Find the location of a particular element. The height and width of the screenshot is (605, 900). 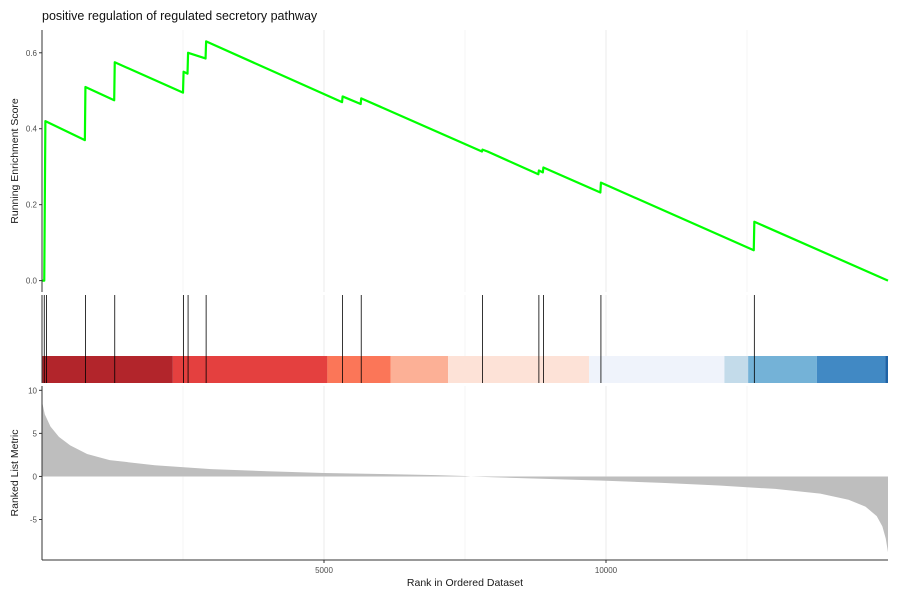

y-tick-label-p3: -5 is located at coordinates (34, 520).